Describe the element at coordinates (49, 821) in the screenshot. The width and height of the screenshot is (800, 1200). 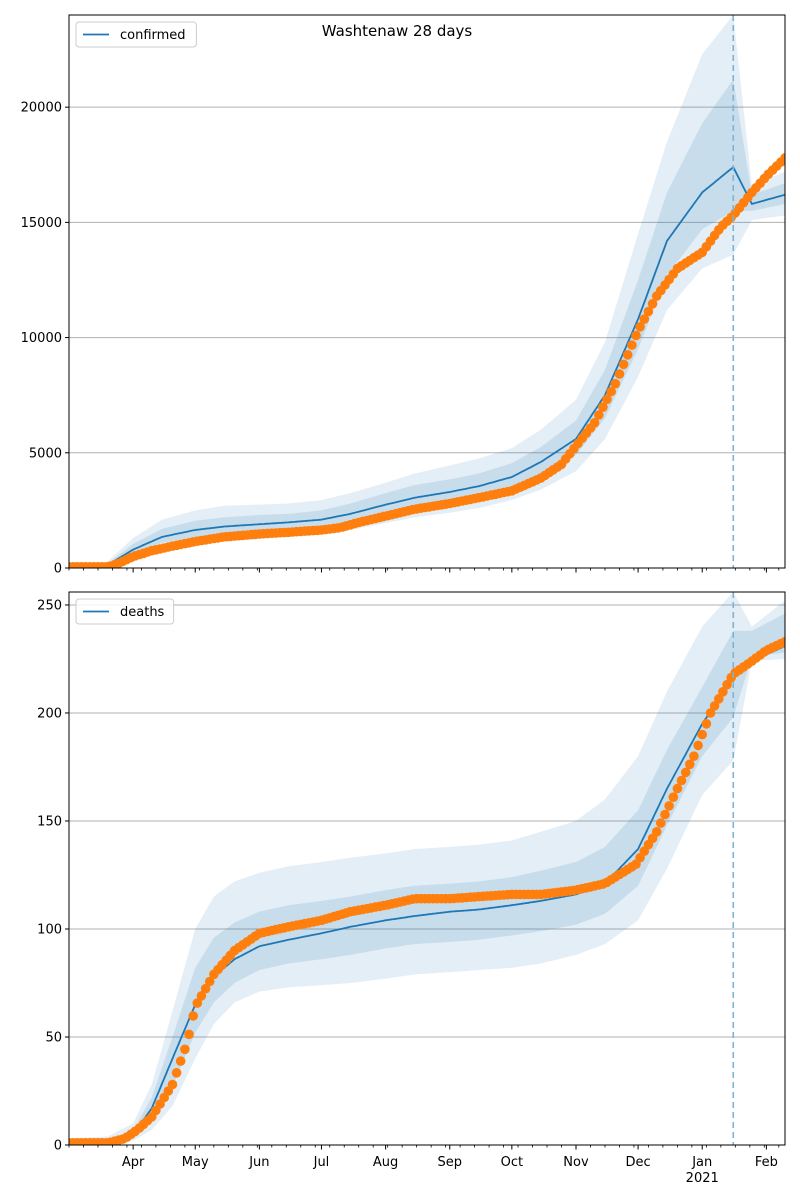
I see `y-tick-label: 150` at that location.